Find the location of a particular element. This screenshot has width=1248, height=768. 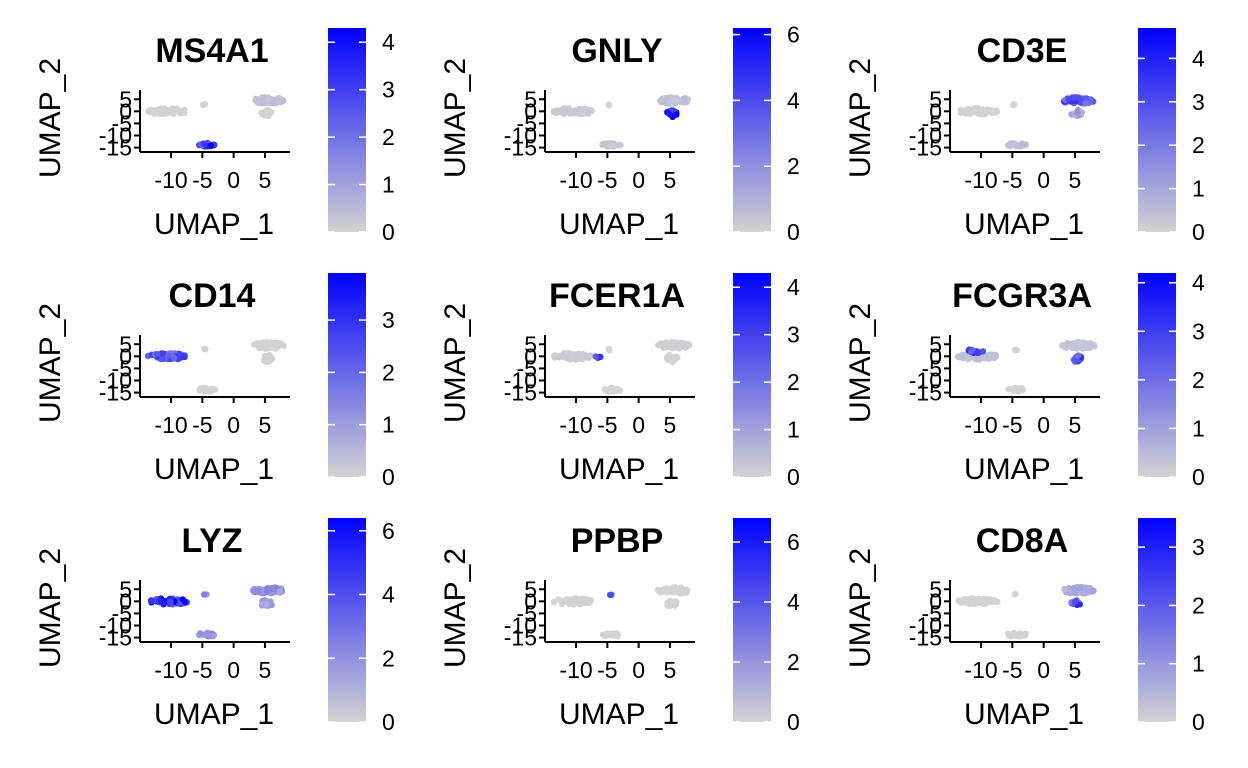

panel-title: MS4A1 is located at coordinates (211, 51).